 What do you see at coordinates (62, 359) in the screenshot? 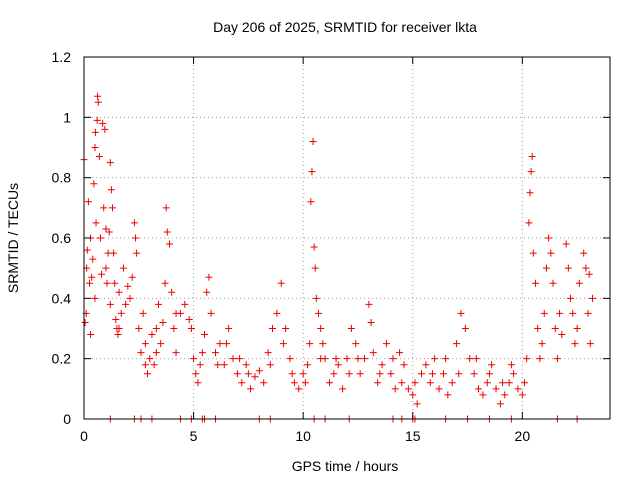
I see `y-tick-label: 0.2` at bounding box center [62, 359].